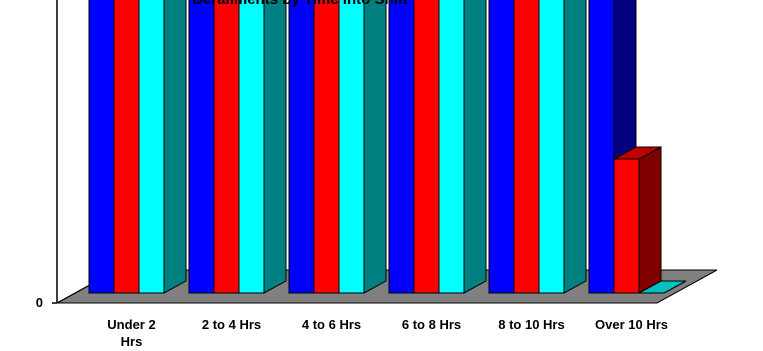 The width and height of the screenshot is (763, 351). Describe the element at coordinates (231, 324) in the screenshot. I see `category-label: 2 to 4 Hrs` at that location.